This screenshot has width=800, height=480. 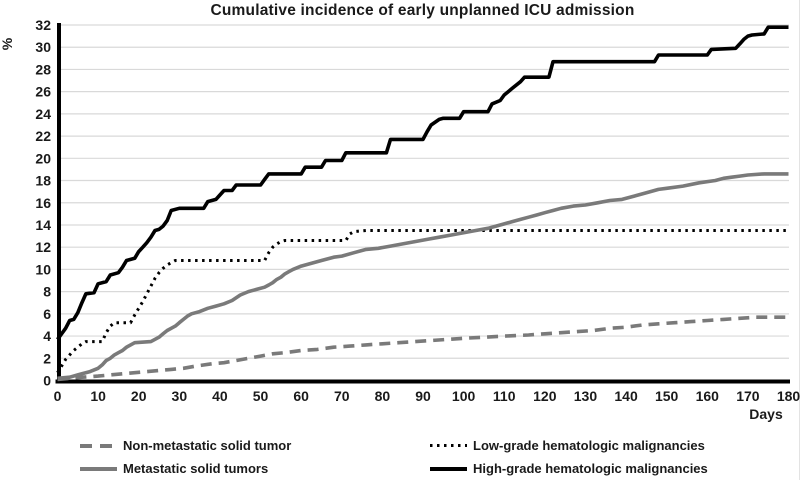 What do you see at coordinates (47, 336) in the screenshot?
I see `y-tick-label: 4` at bounding box center [47, 336].